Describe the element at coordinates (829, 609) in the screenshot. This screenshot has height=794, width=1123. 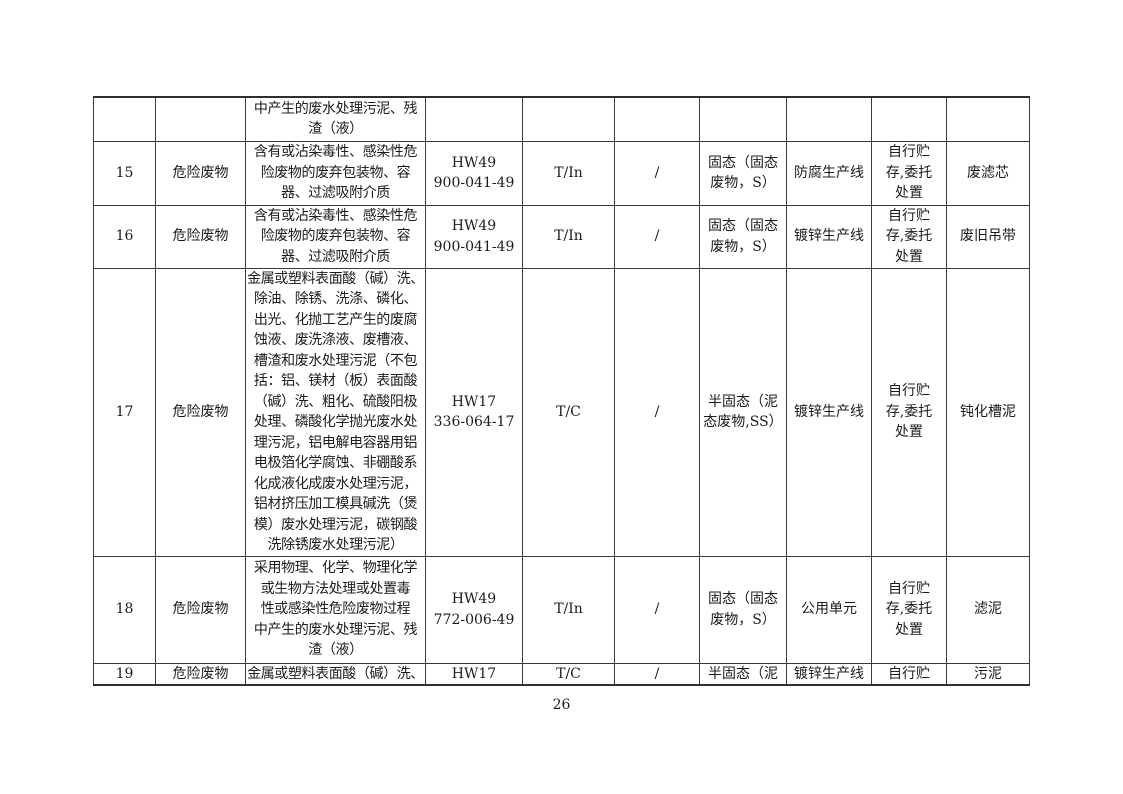
I see `cell-source-unit: 公用单元` at that location.